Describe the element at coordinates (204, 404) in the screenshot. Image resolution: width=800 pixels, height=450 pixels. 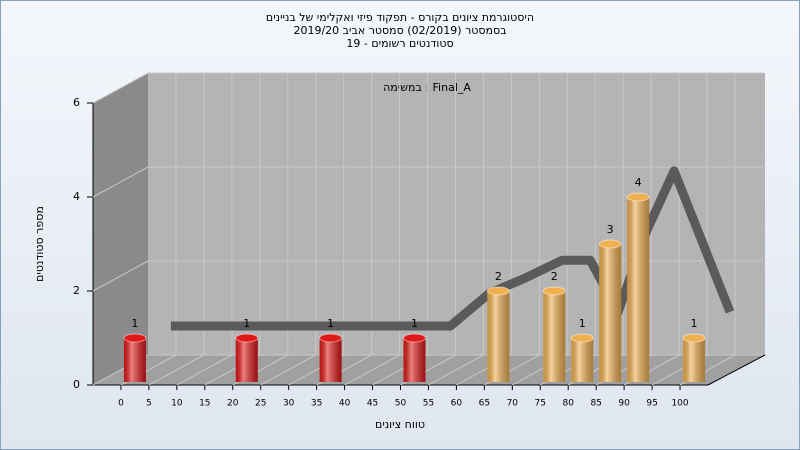
I see `x-tick-label: 15` at that location.